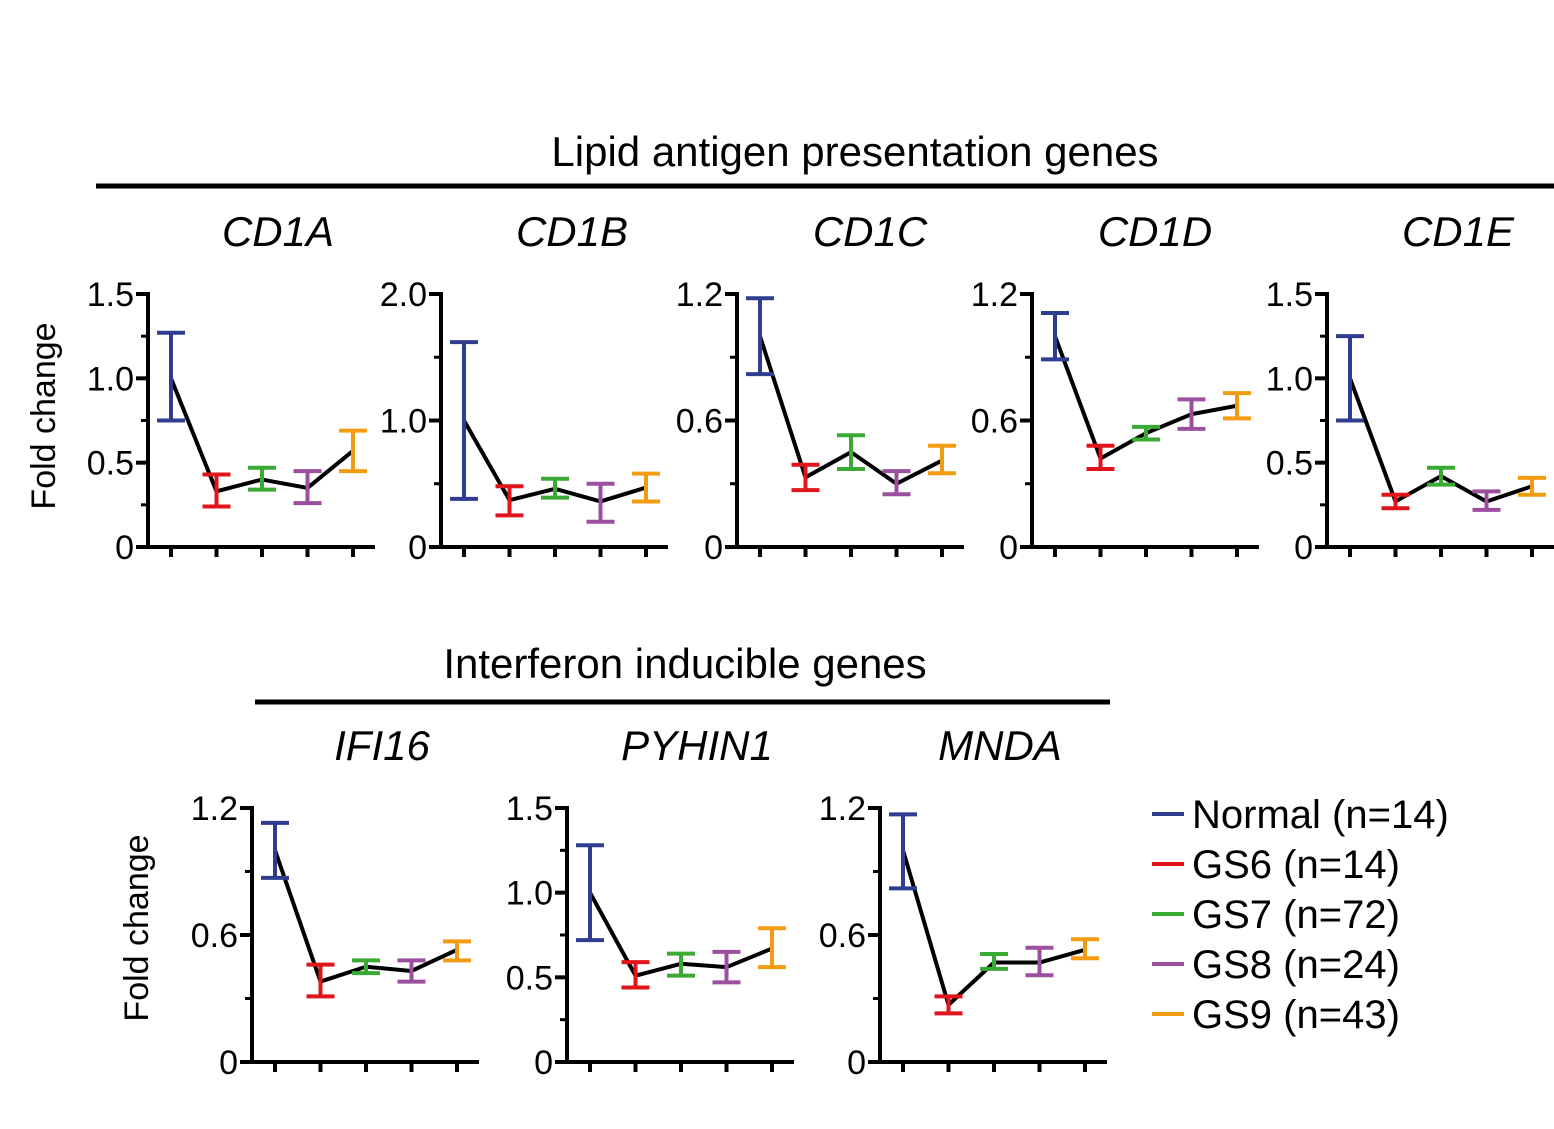 The width and height of the screenshot is (1554, 1129). Describe the element at coordinates (650, 902) in the screenshot. I see `chart-pyhin1: PYHIN1 0 0.5 1.0 1.5` at that location.